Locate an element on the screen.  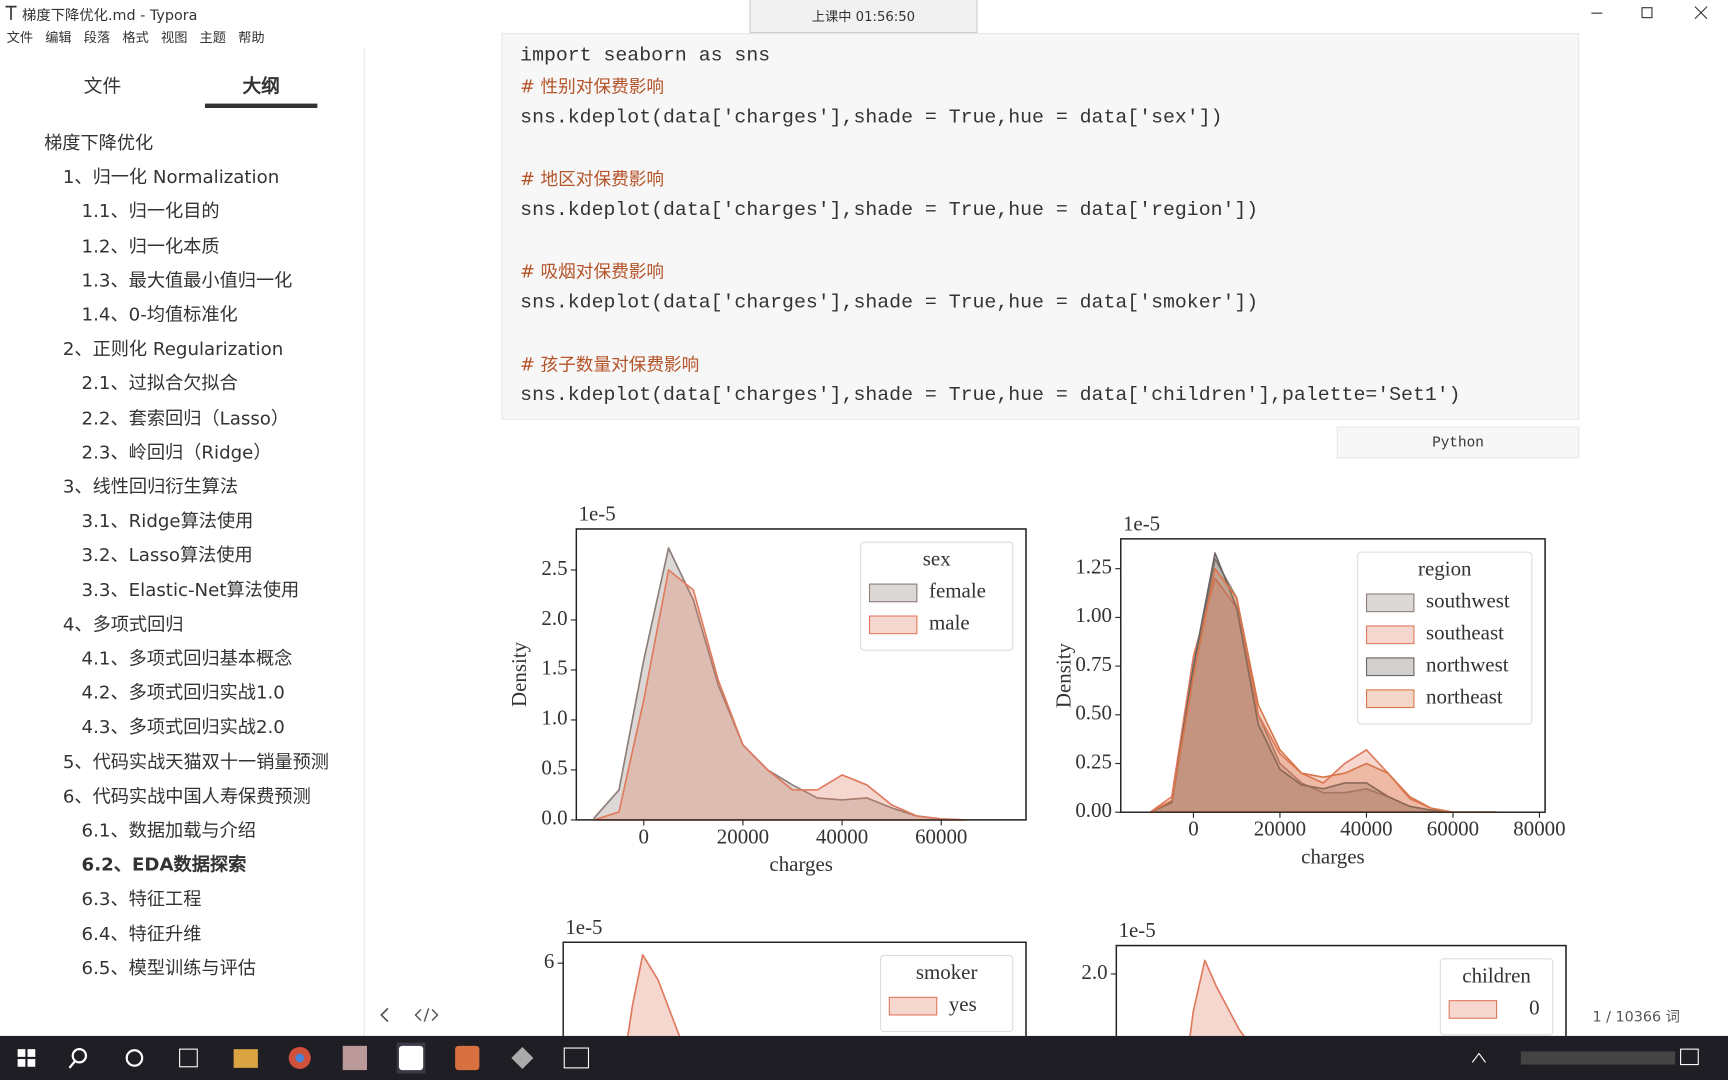
outline-item: 1.4、0-均值标准化 is located at coordinates (159, 315).